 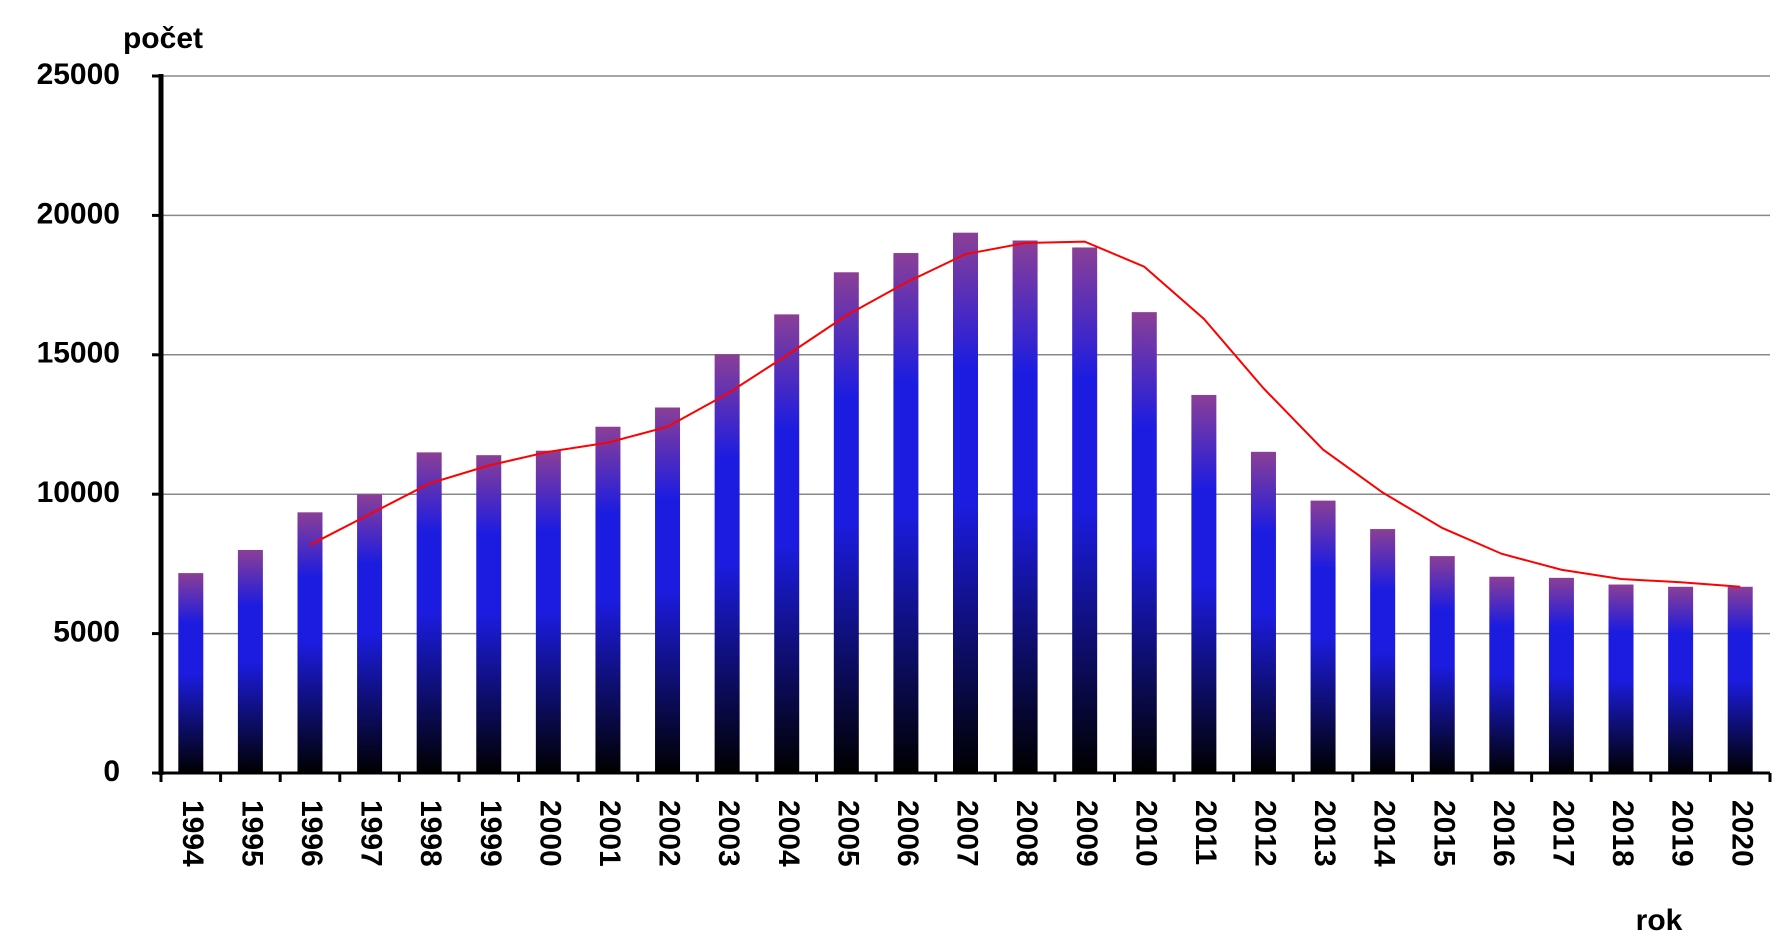 What do you see at coordinates (111, 771) in the screenshot?
I see `y-tick-label: 0` at bounding box center [111, 771].